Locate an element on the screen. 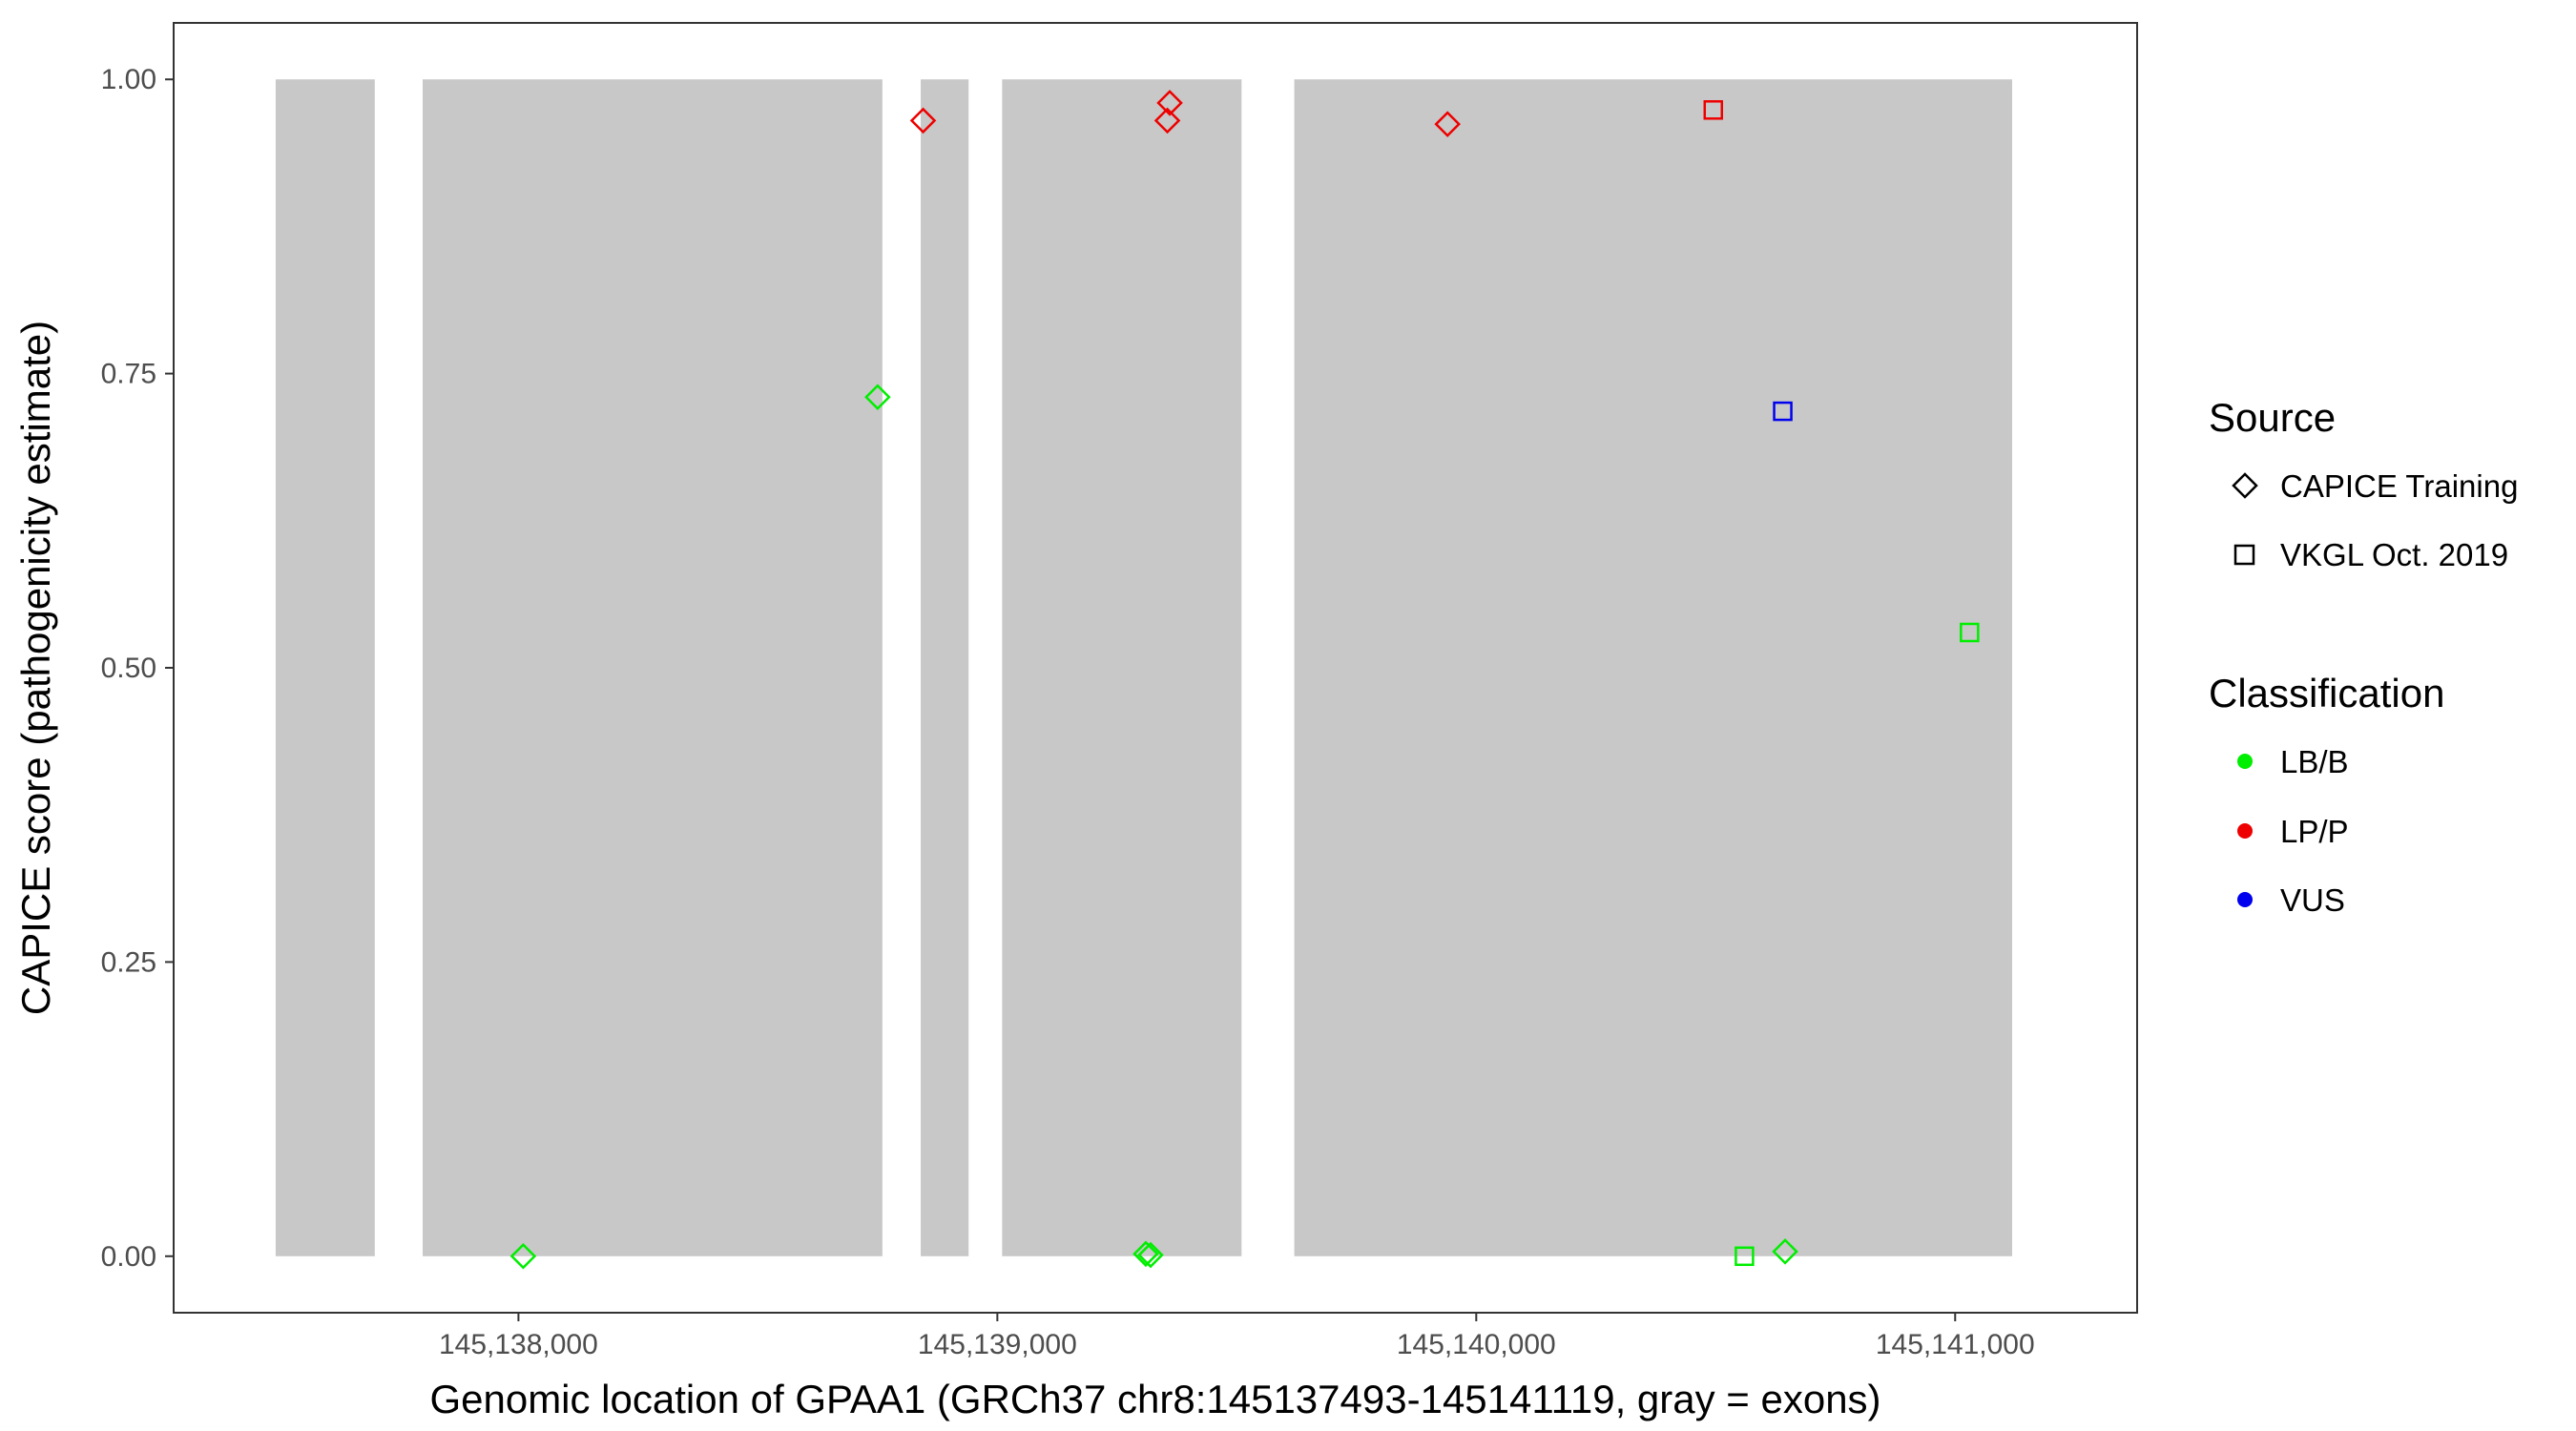  y-tick-label: 0.25 is located at coordinates (128, 962).